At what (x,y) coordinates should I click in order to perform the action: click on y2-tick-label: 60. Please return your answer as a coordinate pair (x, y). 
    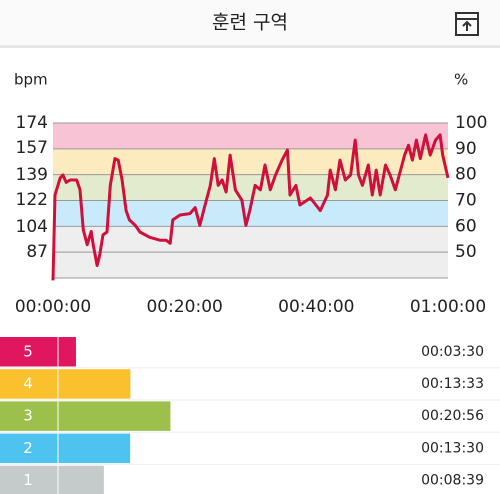
    Looking at the image, I should click on (466, 226).